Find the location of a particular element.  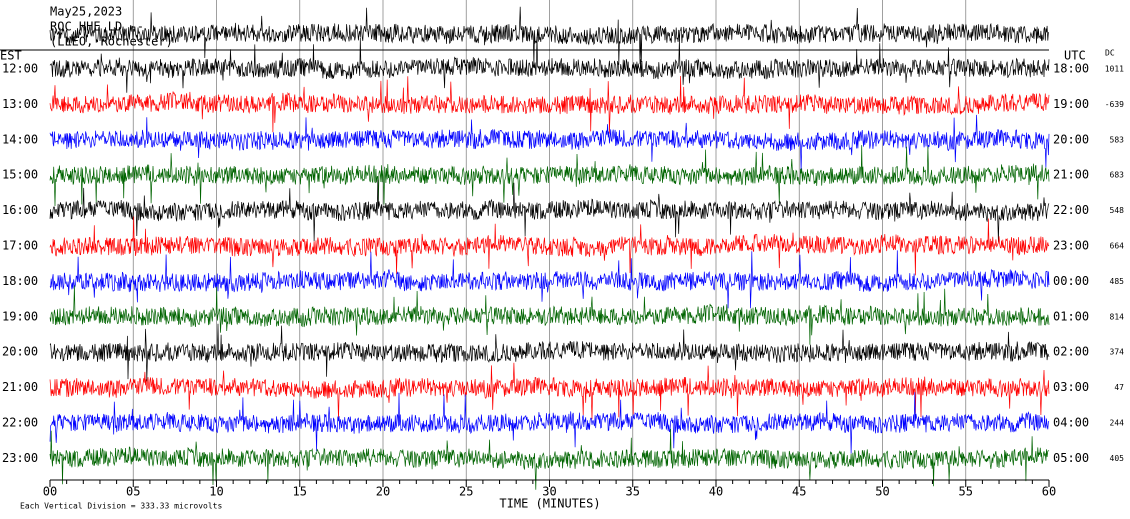

utc-time-label: 19:00 is located at coordinates (1071, 104).